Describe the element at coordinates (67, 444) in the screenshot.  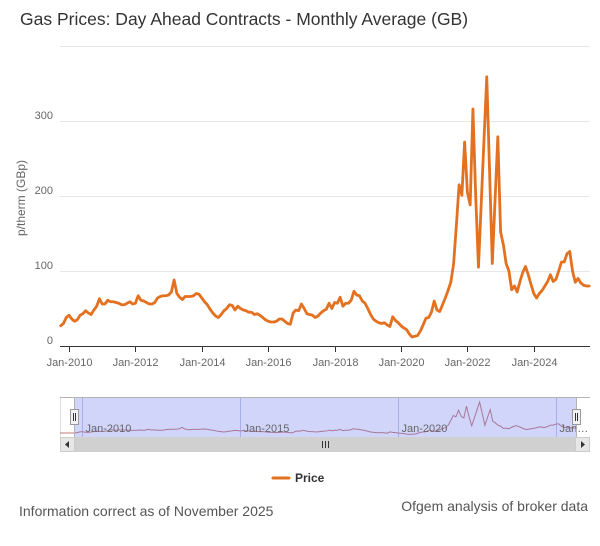
I see `scrollbar-left-button` at that location.